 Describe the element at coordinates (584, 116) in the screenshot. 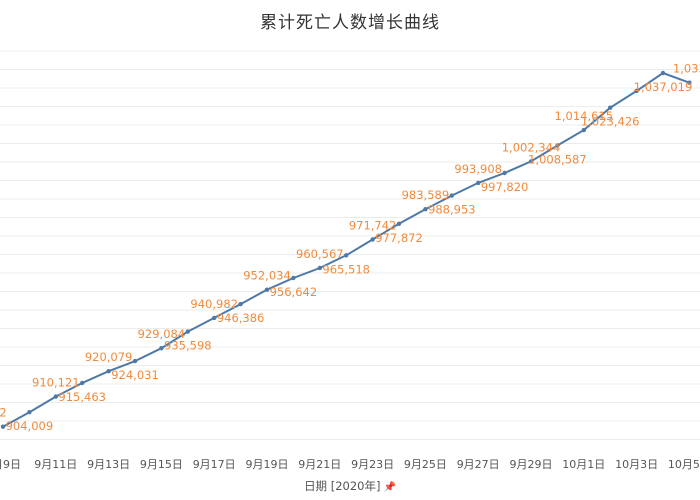

I see `data-label: 1,014,615` at that location.